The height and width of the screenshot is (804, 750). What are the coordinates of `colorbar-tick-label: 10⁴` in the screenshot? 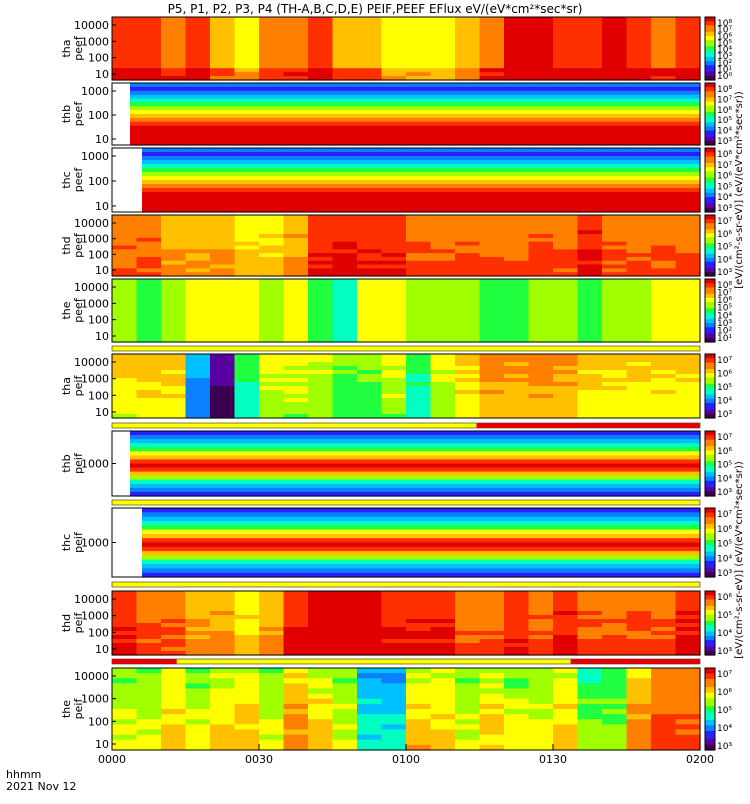 It's located at (724, 198).